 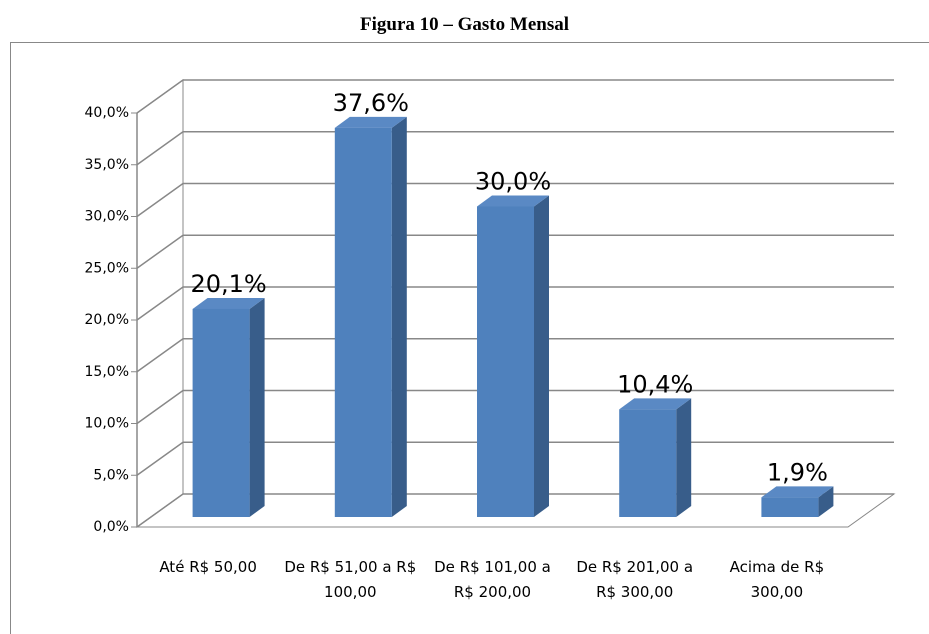 I want to click on y-tick-label: 25,0%, so click(x=107, y=268).